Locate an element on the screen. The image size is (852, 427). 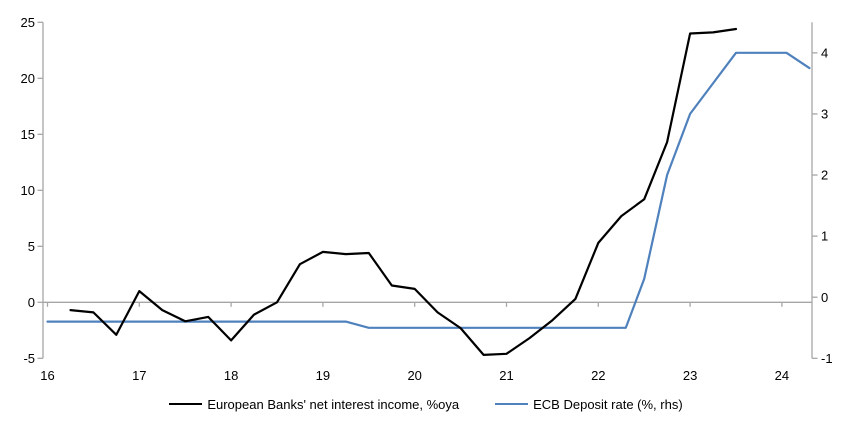
x-axis-tick-label: 18 is located at coordinates (231, 375).